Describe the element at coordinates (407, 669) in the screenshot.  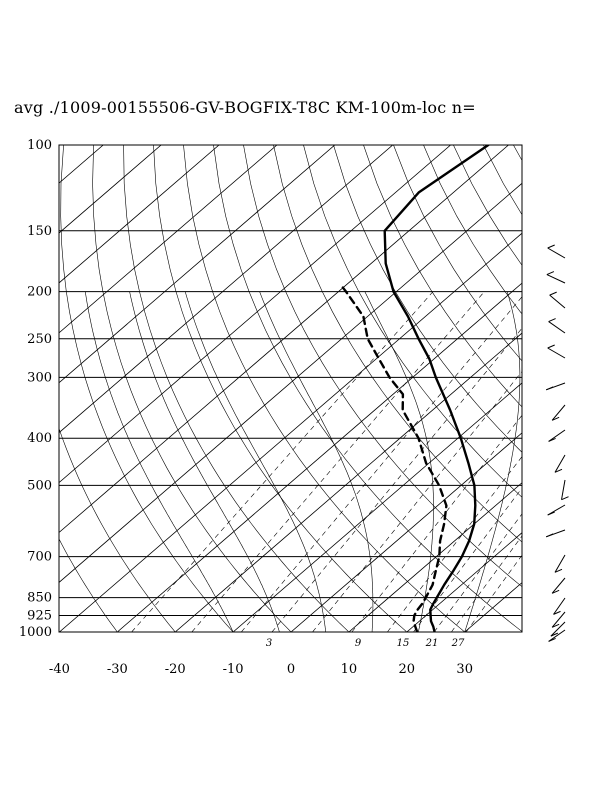
I see `x-tick-label: 20` at that location.